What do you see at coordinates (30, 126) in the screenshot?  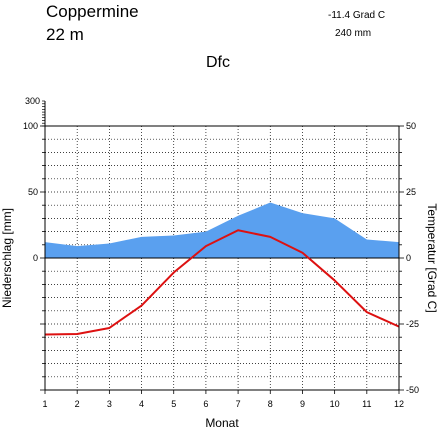 I see `left-tick-label: 100` at bounding box center [30, 126].